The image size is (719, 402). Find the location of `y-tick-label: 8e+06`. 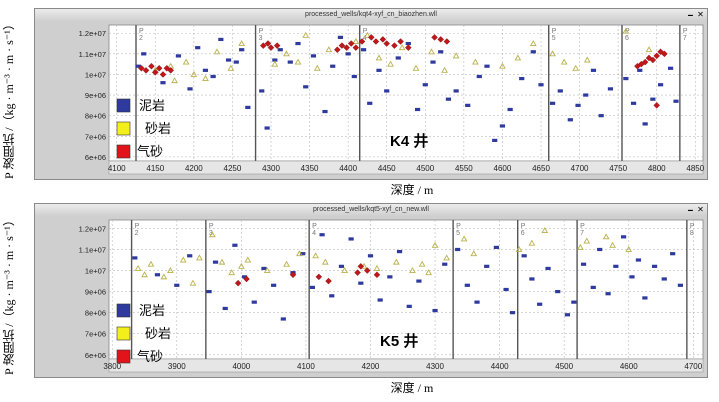

y-tick-label: 8e+06 is located at coordinates (95, 313).